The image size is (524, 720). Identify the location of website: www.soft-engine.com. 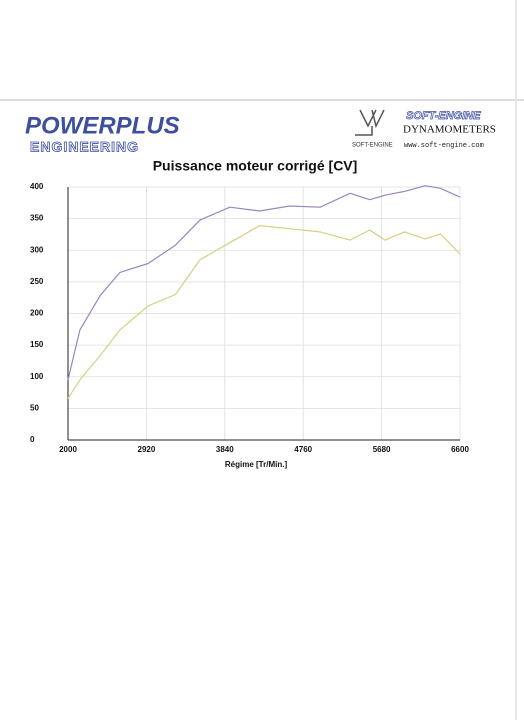
(444, 146).